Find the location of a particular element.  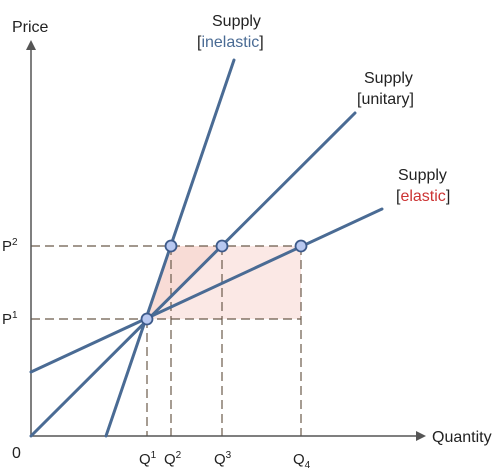

curve-label-elastic-name: Supply is located at coordinates (422, 175).